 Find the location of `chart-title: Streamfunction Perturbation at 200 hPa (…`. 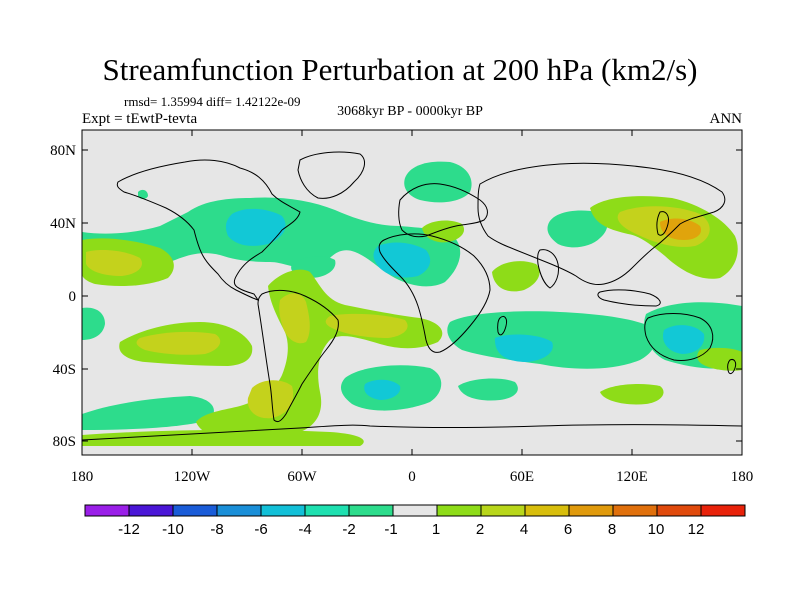

chart-title: Streamfunction Perturbation at 200 hPa (… is located at coordinates (400, 69).